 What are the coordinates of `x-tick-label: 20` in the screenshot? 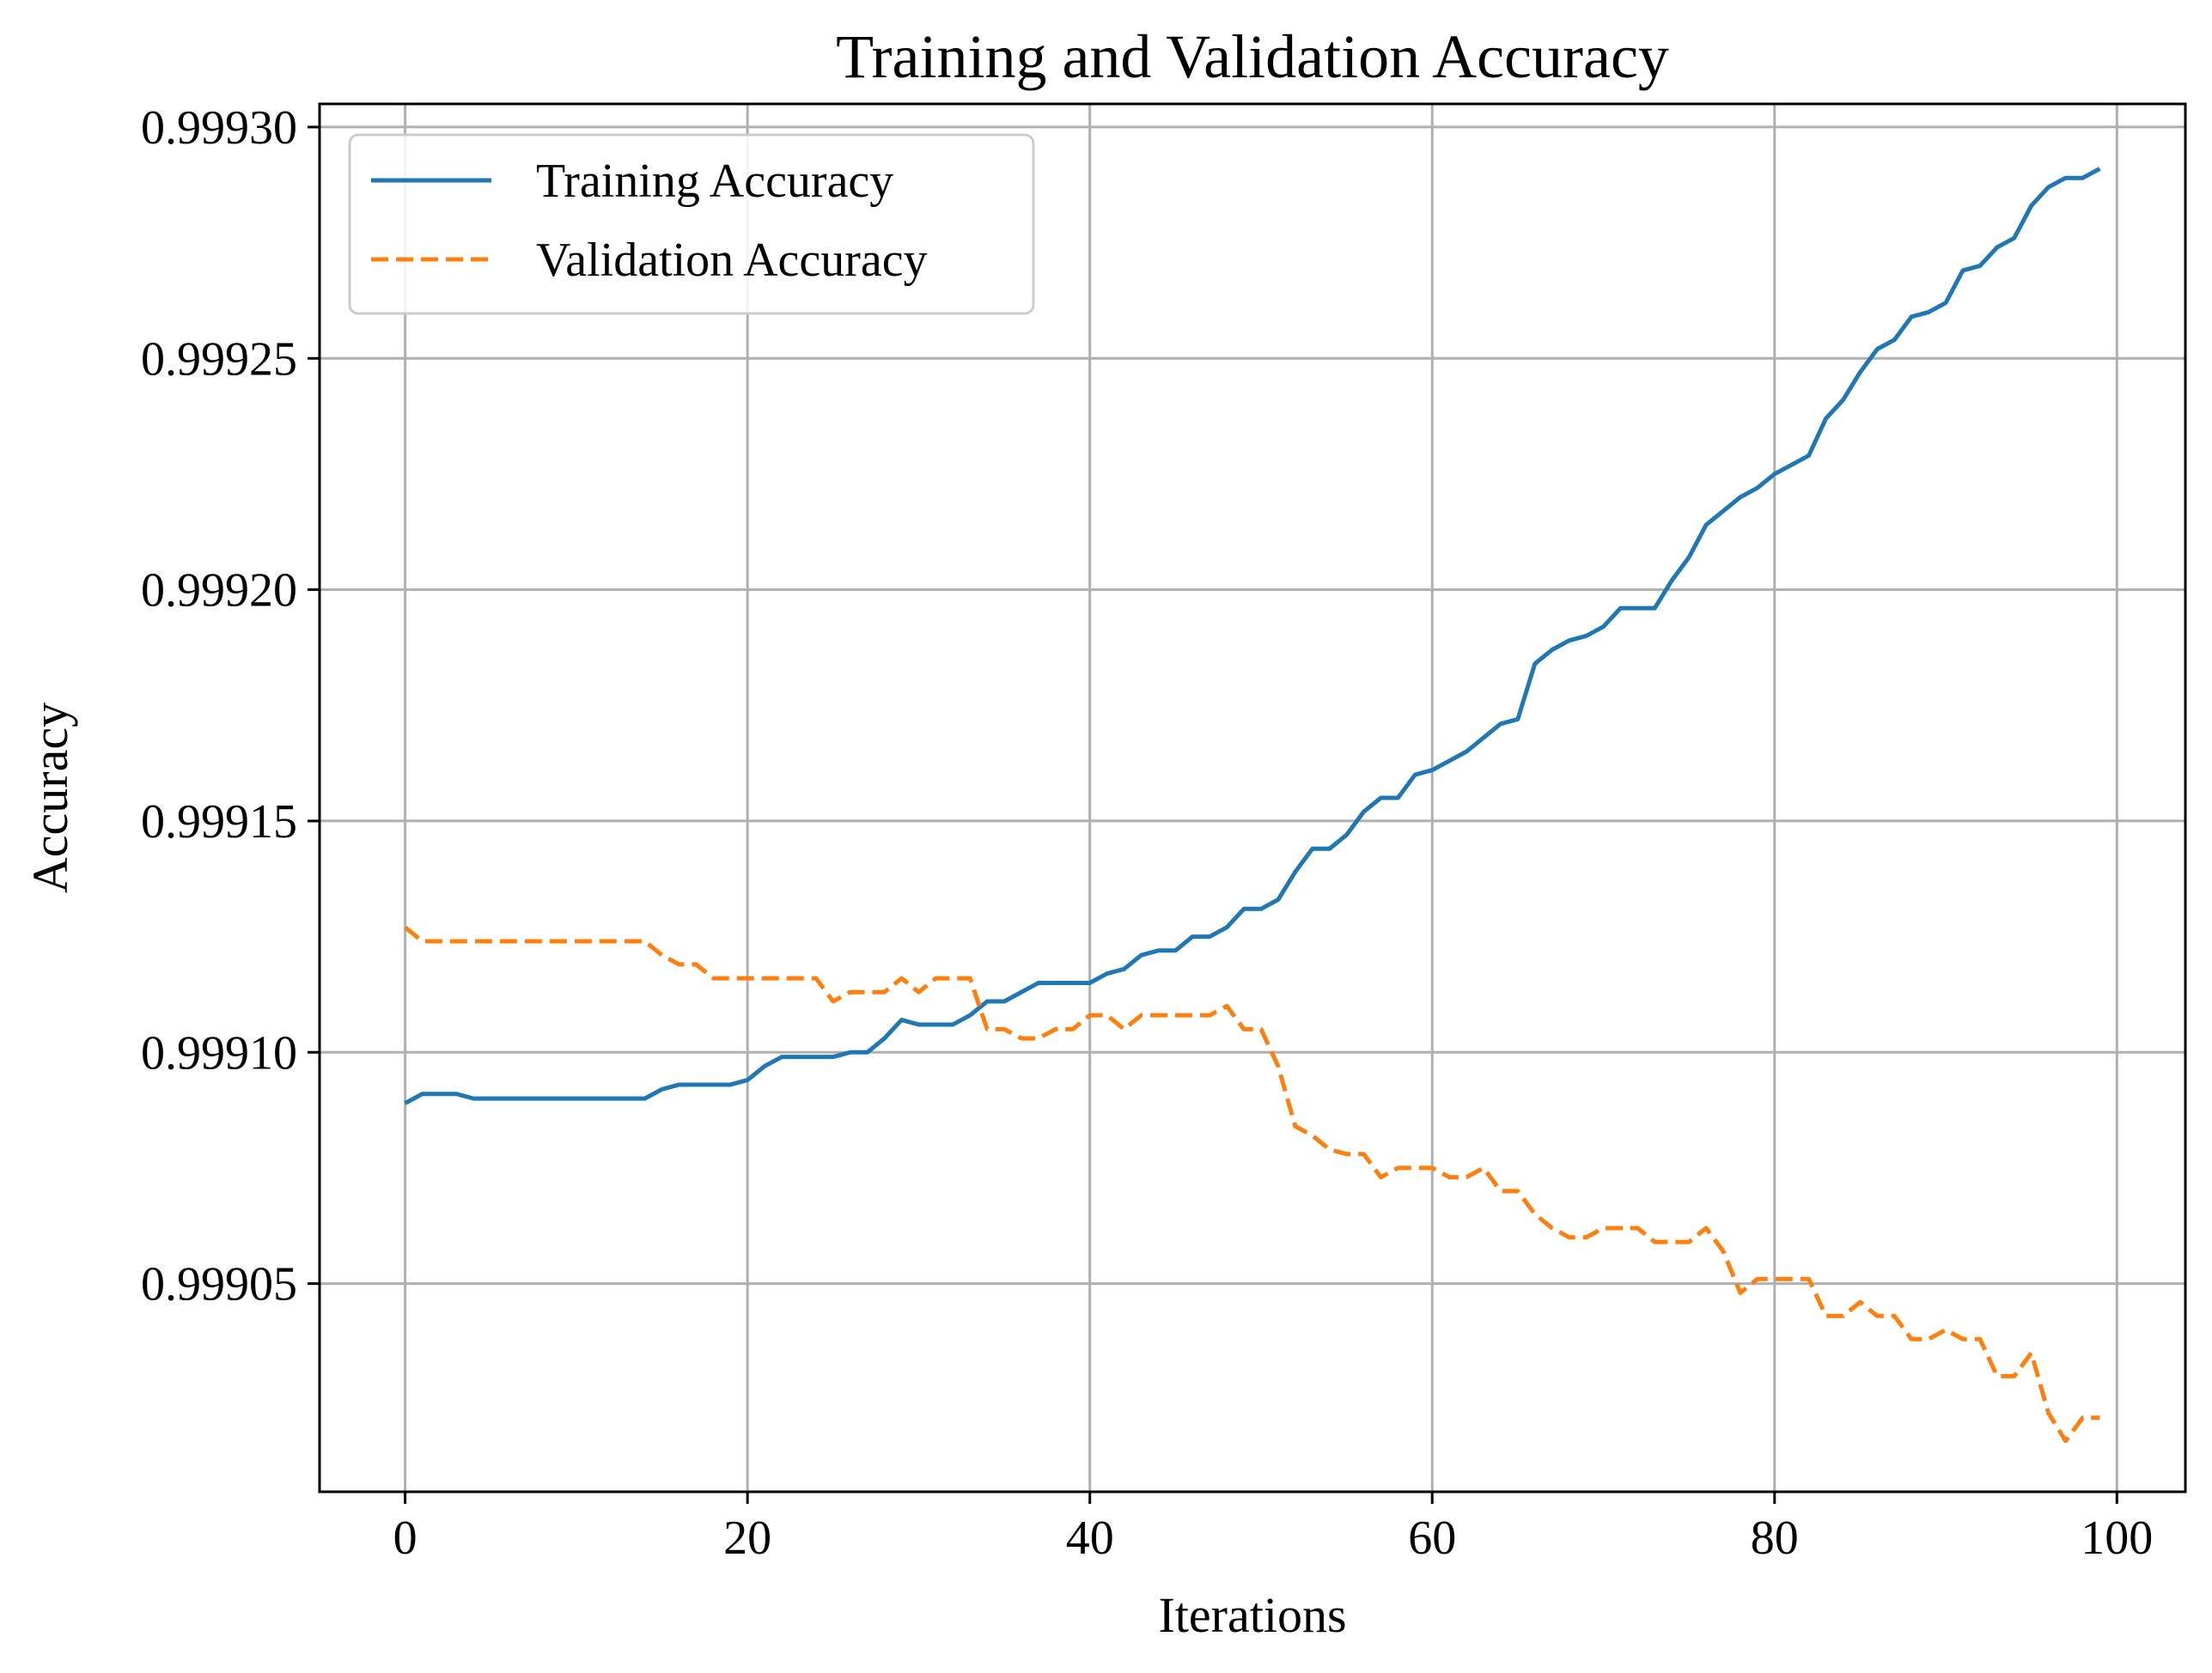 It's located at (747, 1538).